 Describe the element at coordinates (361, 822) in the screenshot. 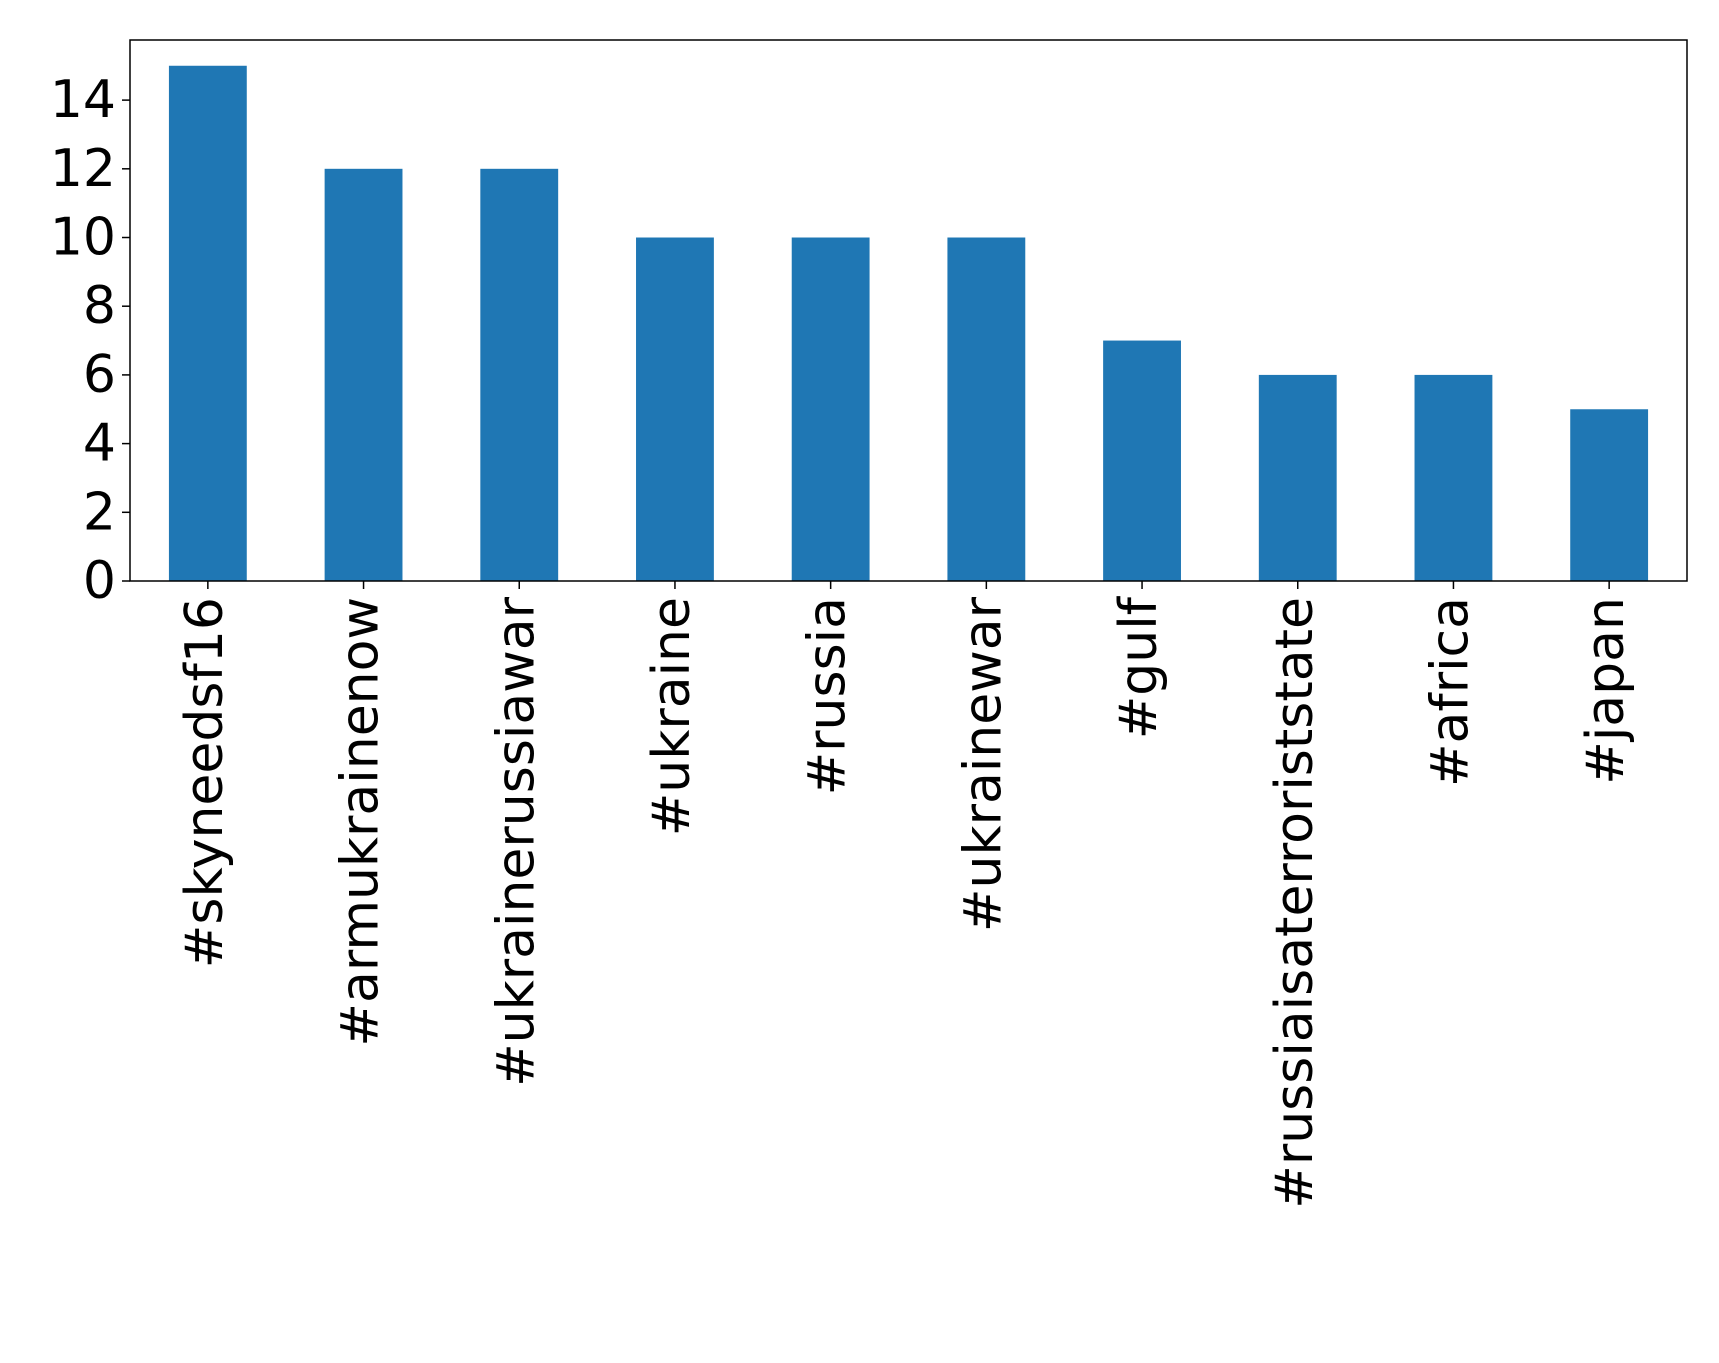

I see `x-tick-label: #armukrainenow` at that location.